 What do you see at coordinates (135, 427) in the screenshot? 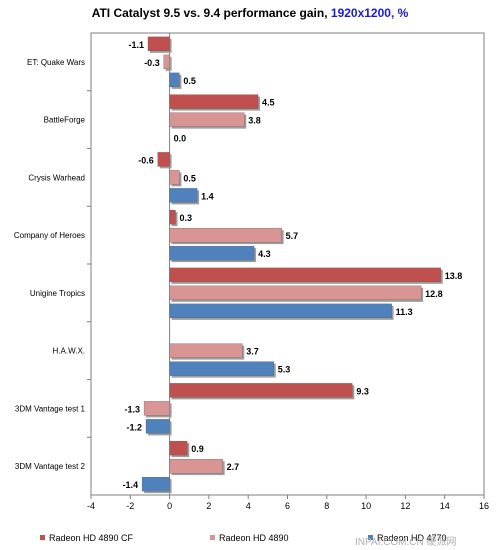
I see `data-label: -1.2` at bounding box center [135, 427].